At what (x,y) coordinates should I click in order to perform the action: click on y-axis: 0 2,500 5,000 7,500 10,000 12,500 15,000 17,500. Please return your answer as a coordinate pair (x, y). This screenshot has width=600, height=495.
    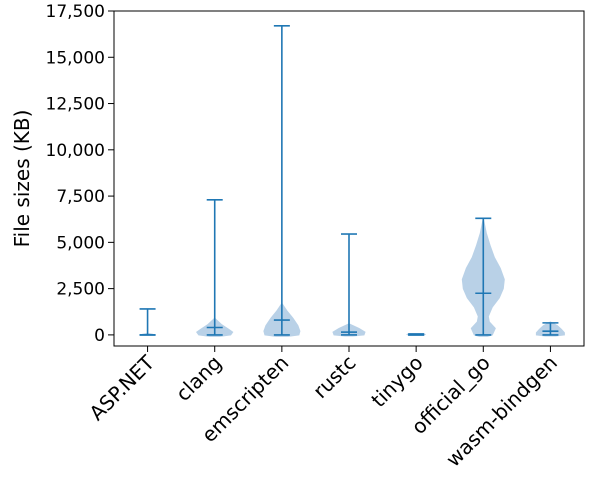
    Looking at the image, I should click on (80, 174).